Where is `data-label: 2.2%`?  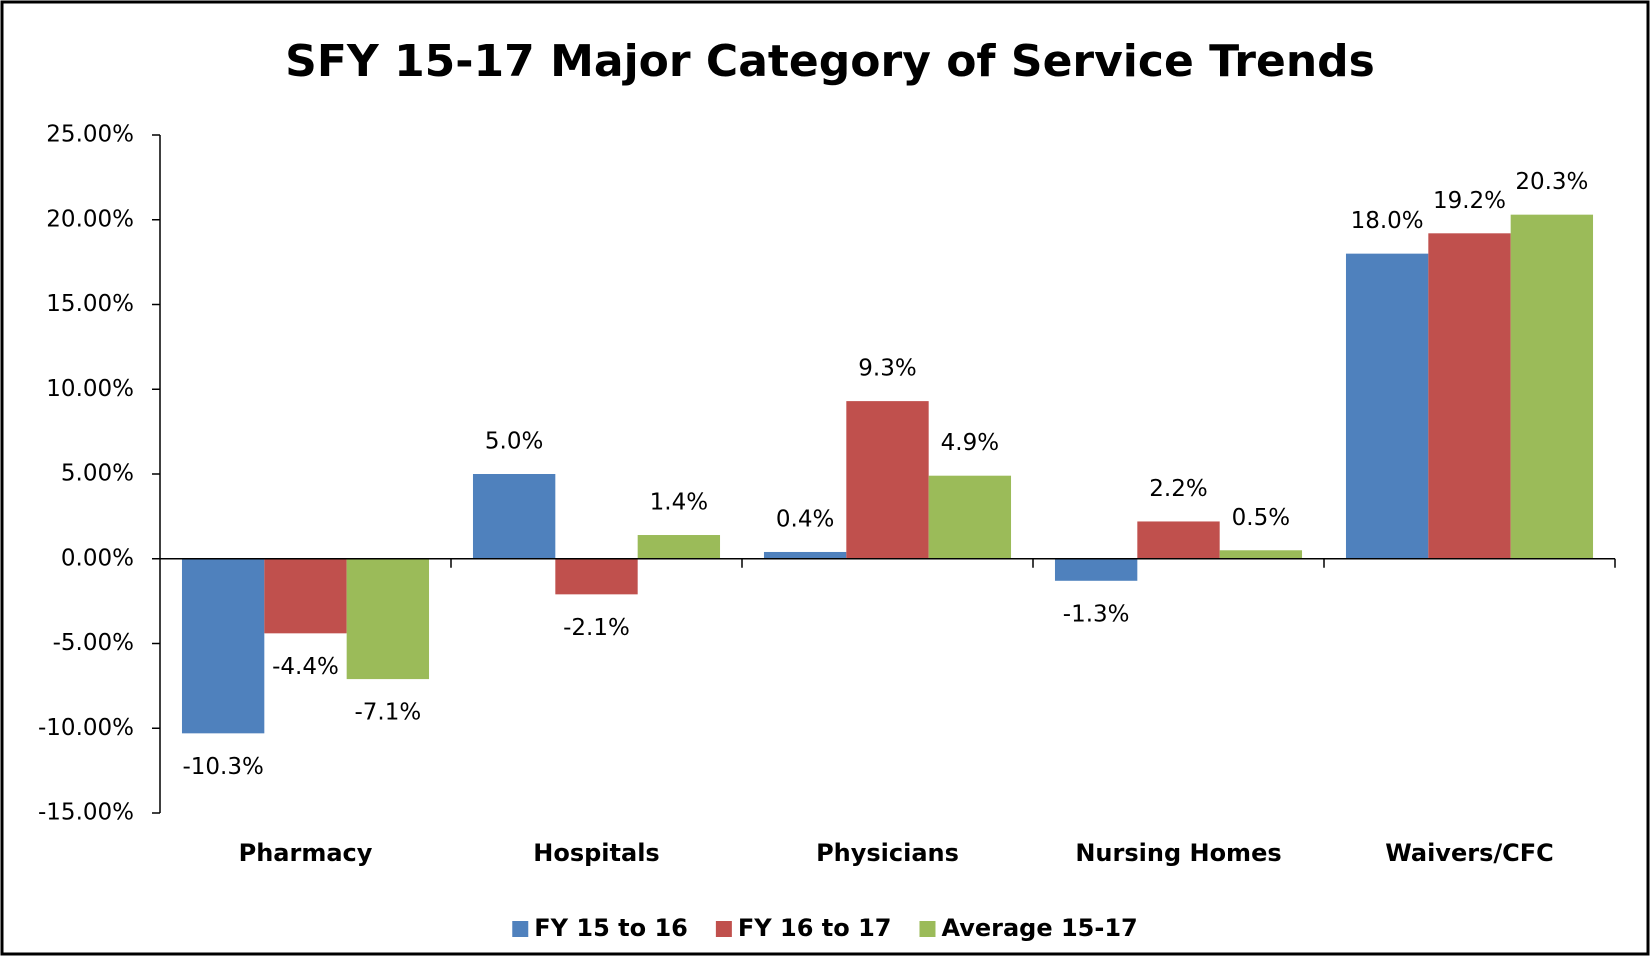
data-label: 2.2% is located at coordinates (1178, 489).